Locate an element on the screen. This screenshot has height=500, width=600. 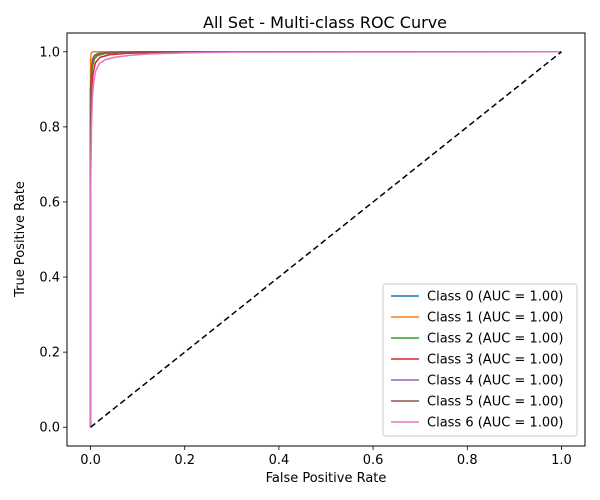
y-tick-label: 0.6 is located at coordinates (49, 202).